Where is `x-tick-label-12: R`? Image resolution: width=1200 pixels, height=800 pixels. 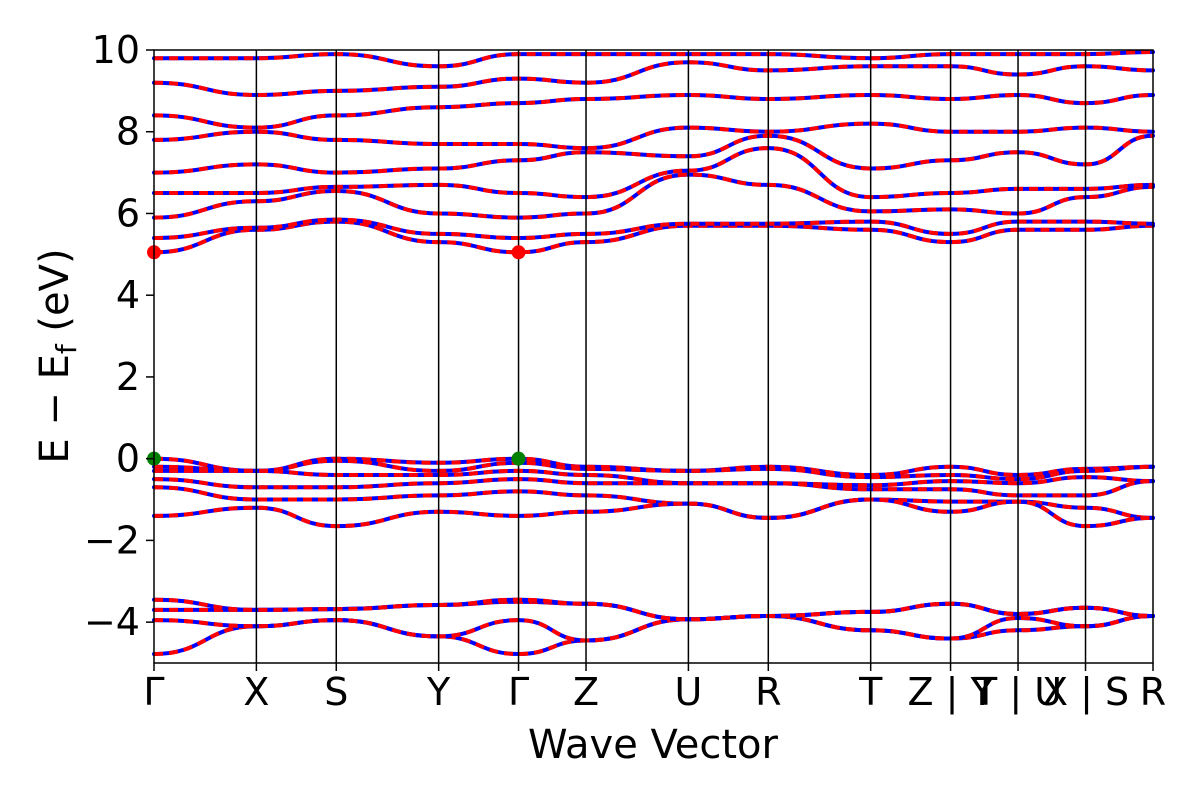 x-tick-label-12: R is located at coordinates (1153, 692).